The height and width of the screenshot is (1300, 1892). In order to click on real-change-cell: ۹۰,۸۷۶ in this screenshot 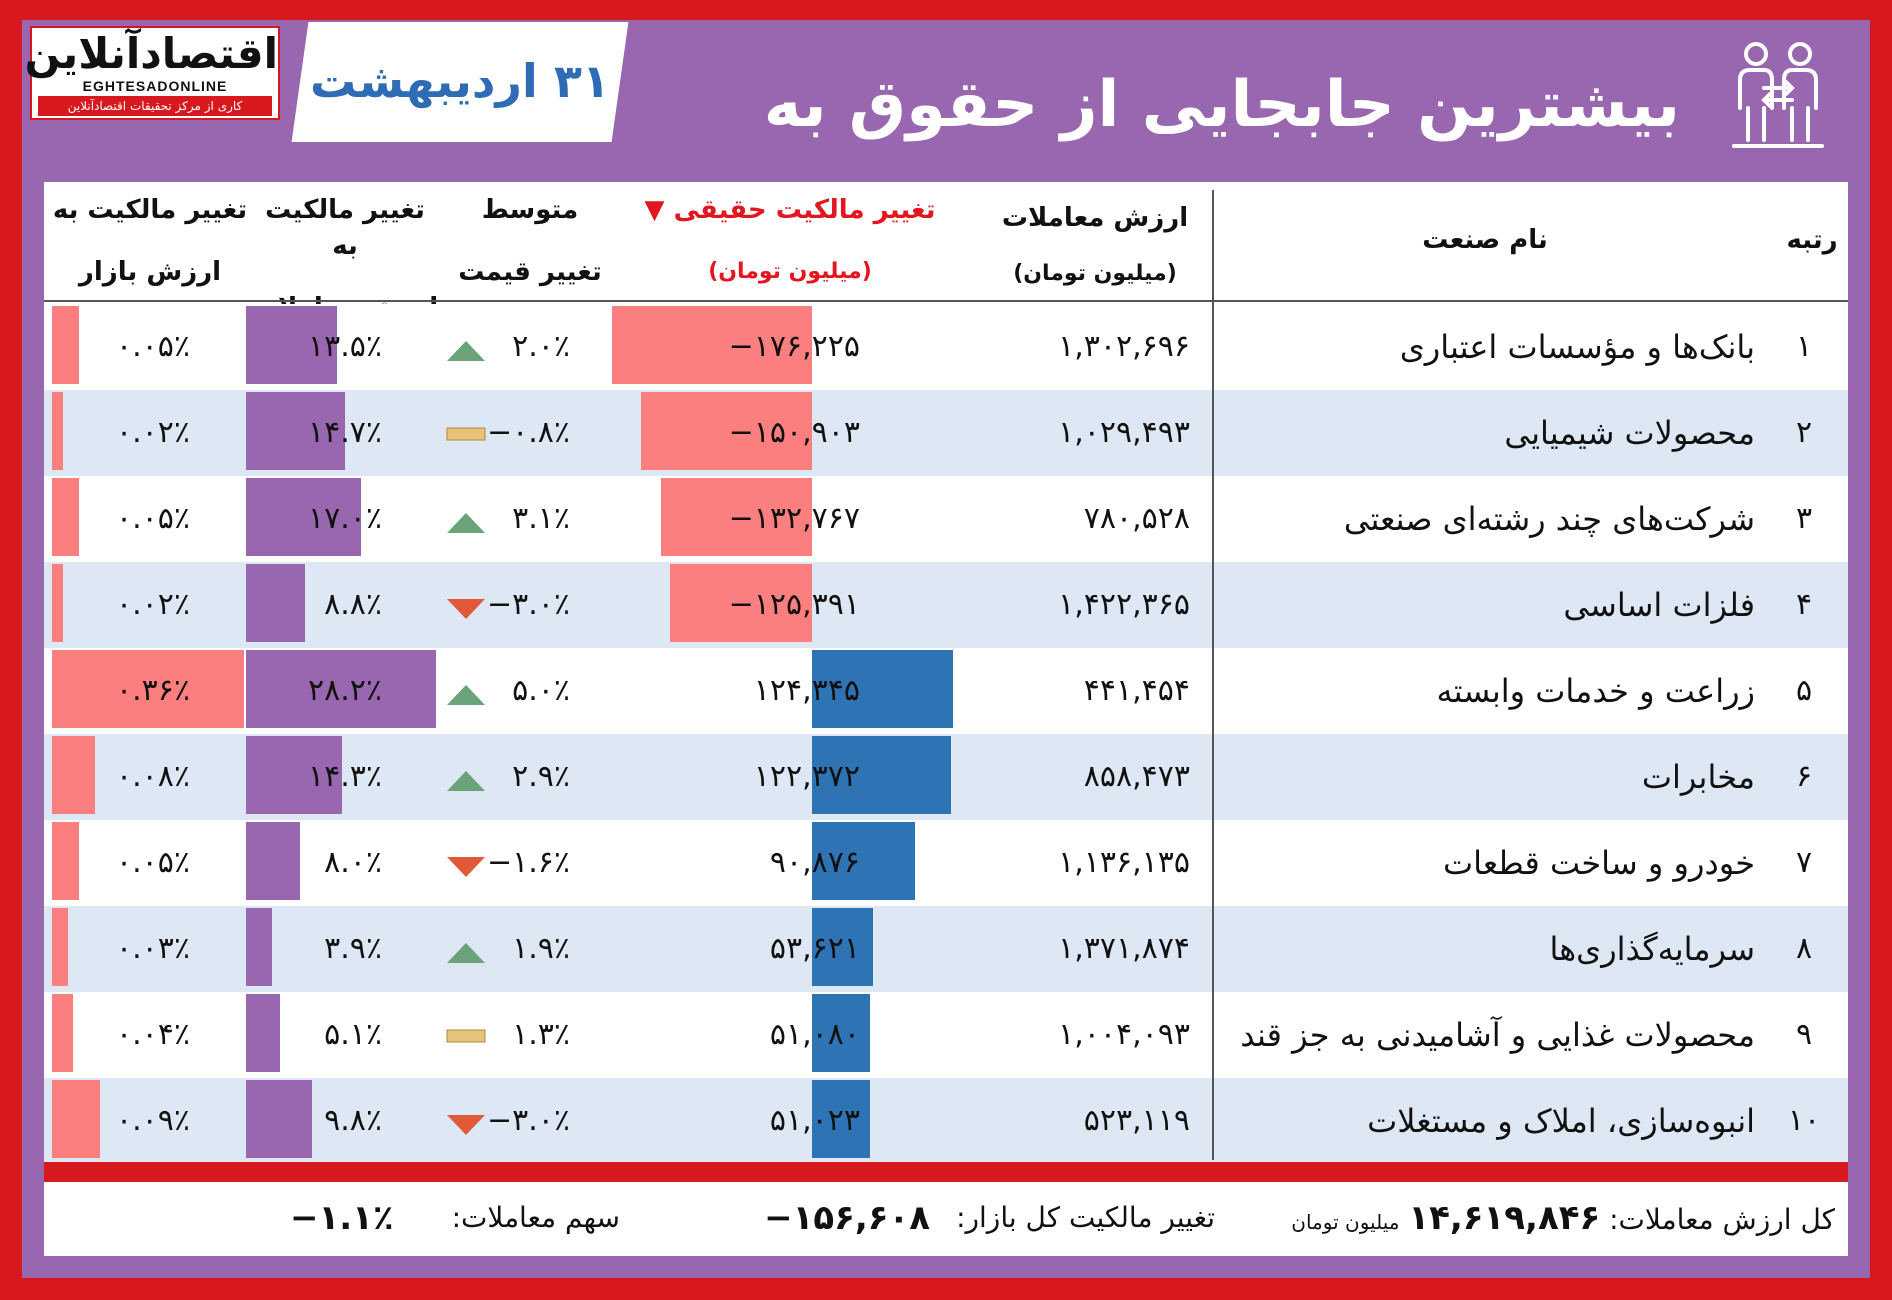, I will do `click(814, 862)`.